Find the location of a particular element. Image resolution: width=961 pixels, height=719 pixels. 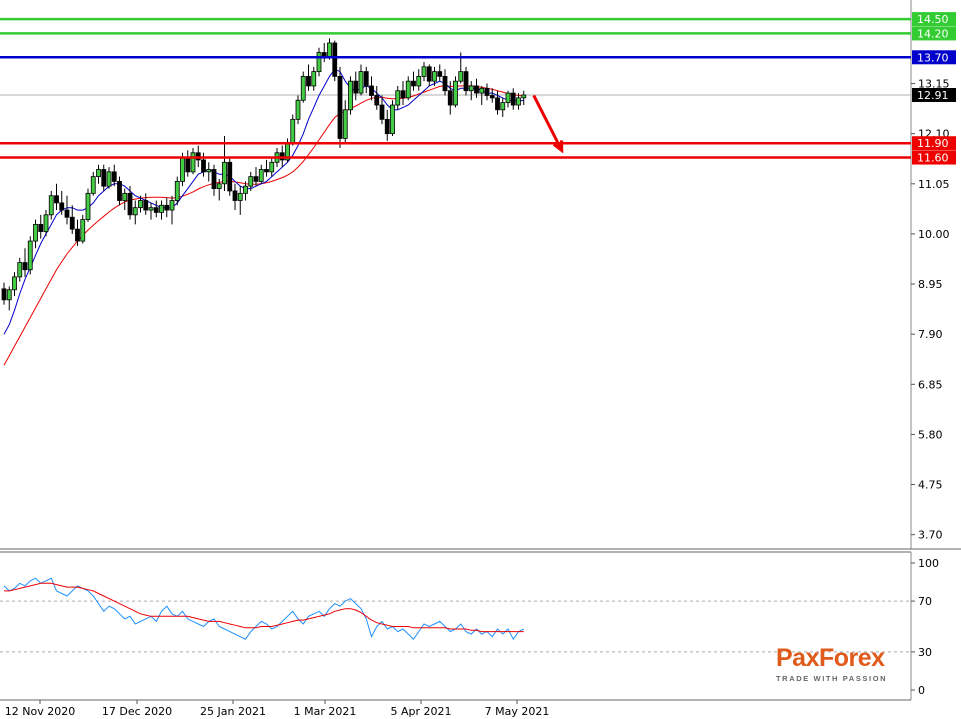

x-tick-label: 7 May 2021 is located at coordinates (517, 711).